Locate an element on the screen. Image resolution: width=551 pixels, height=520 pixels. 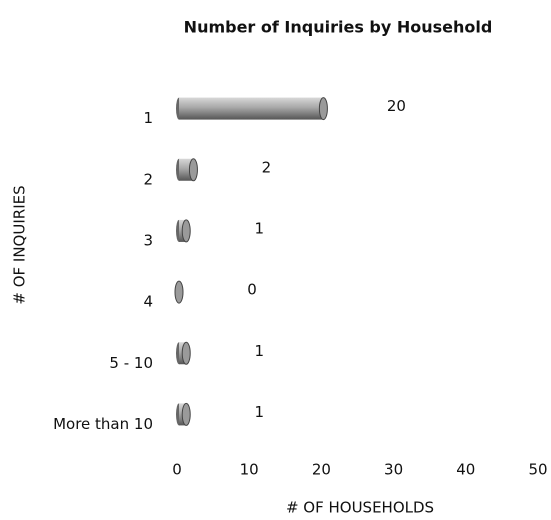
chart-title: Number of Inquiries by Household is located at coordinates (338, 27).